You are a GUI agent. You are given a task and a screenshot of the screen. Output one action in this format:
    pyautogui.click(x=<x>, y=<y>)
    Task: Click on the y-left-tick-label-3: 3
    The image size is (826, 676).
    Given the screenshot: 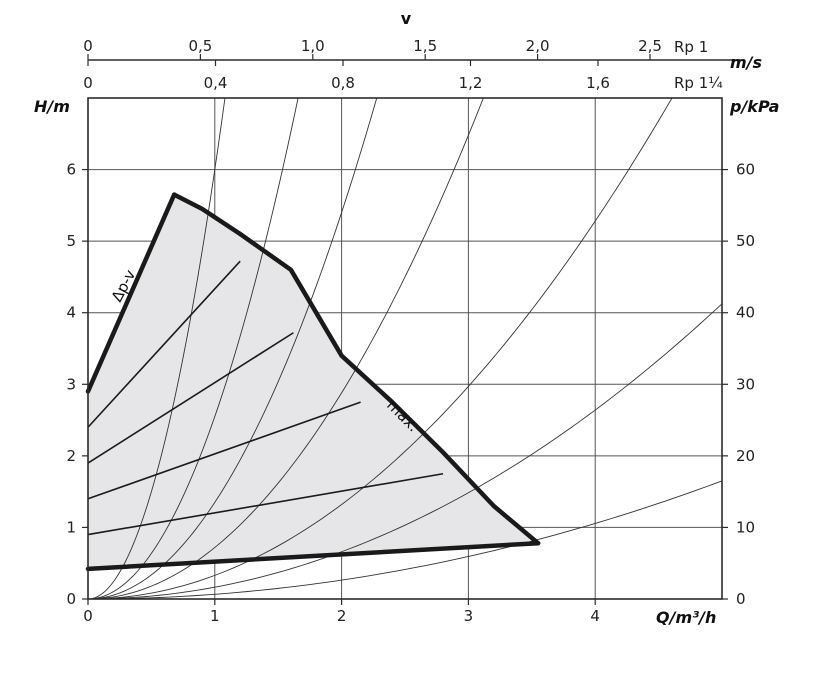 What is the action you would take?
    pyautogui.click(x=71, y=384)
    